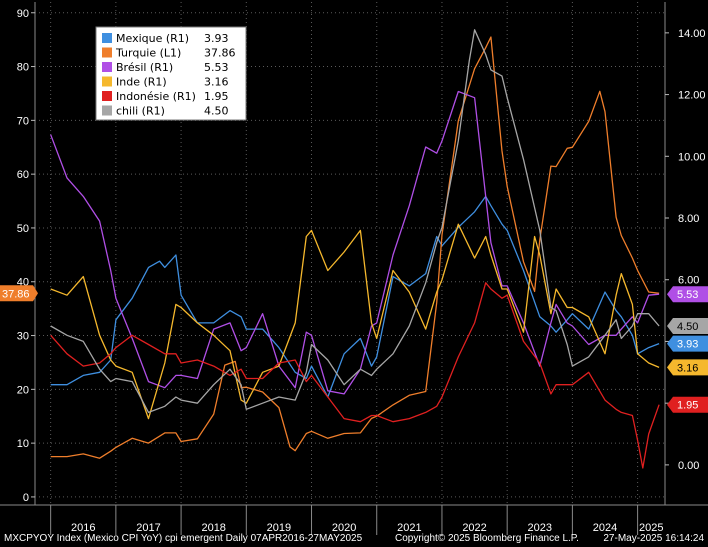 This screenshot has width=708, height=547. What do you see at coordinates (474, 528) in the screenshot?
I see `year-label: 2022` at bounding box center [474, 528].